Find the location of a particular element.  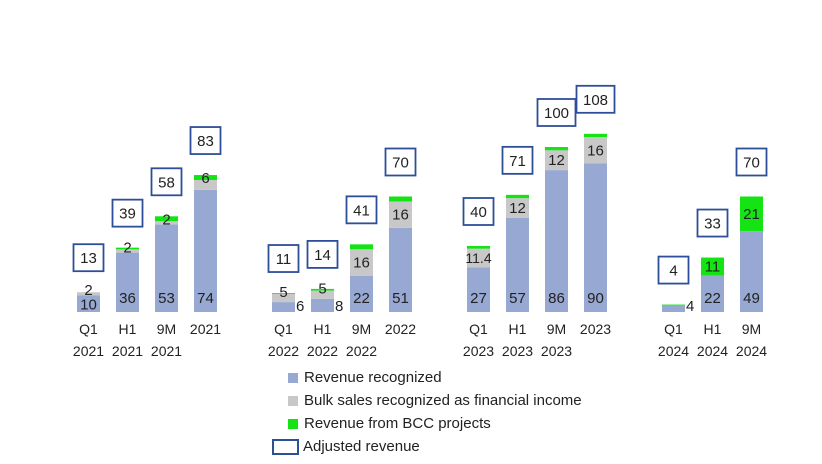

adjusted-box-h1-2023 is located at coordinates (517, 160).